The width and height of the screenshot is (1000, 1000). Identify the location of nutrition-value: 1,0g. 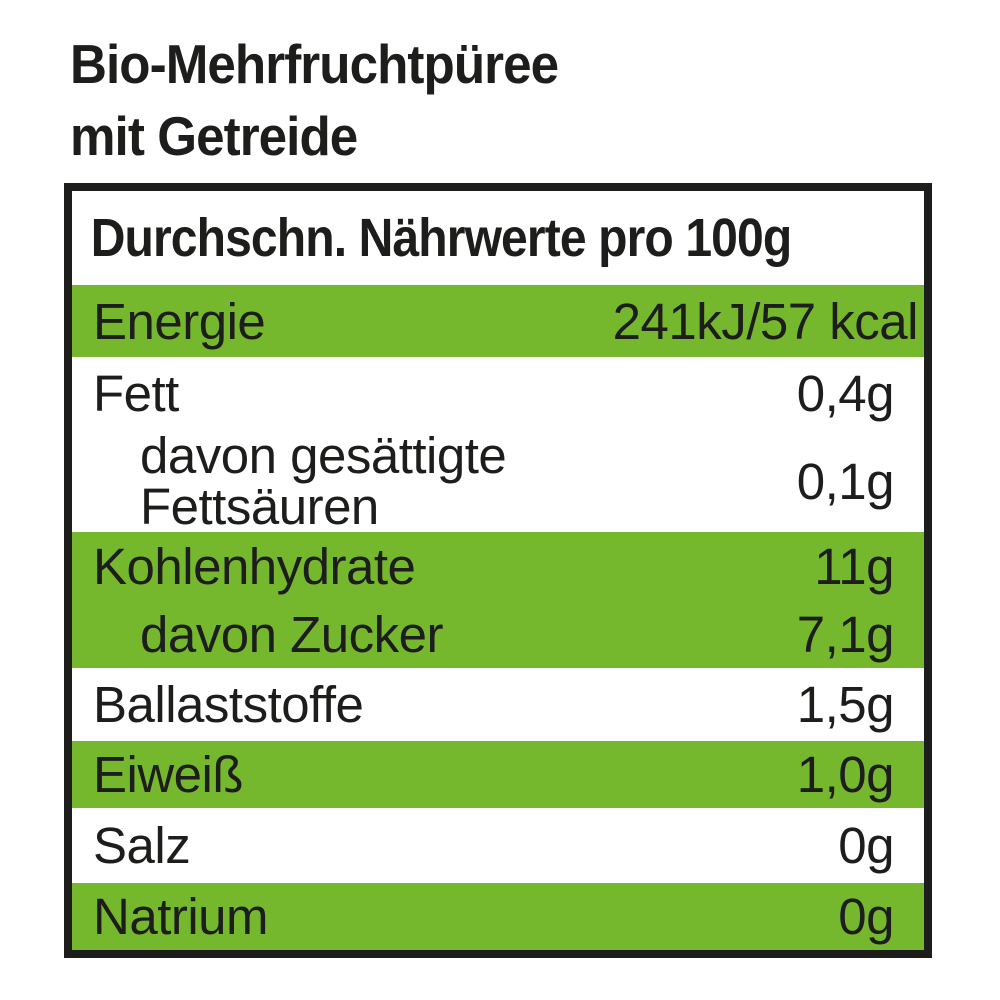
(845, 774).